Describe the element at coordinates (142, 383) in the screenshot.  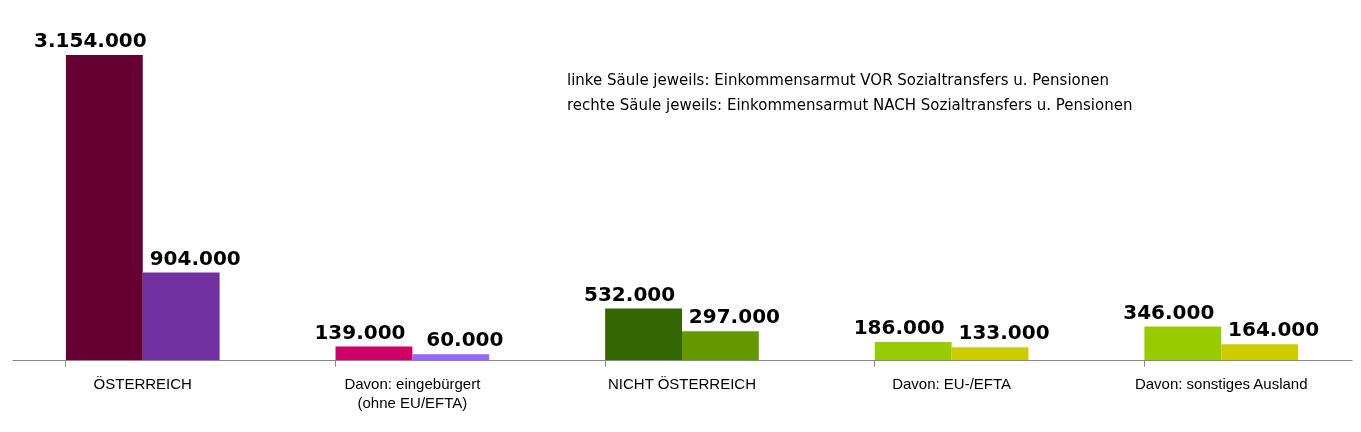
I see `x-tick-label: ÖSTERREICH` at that location.